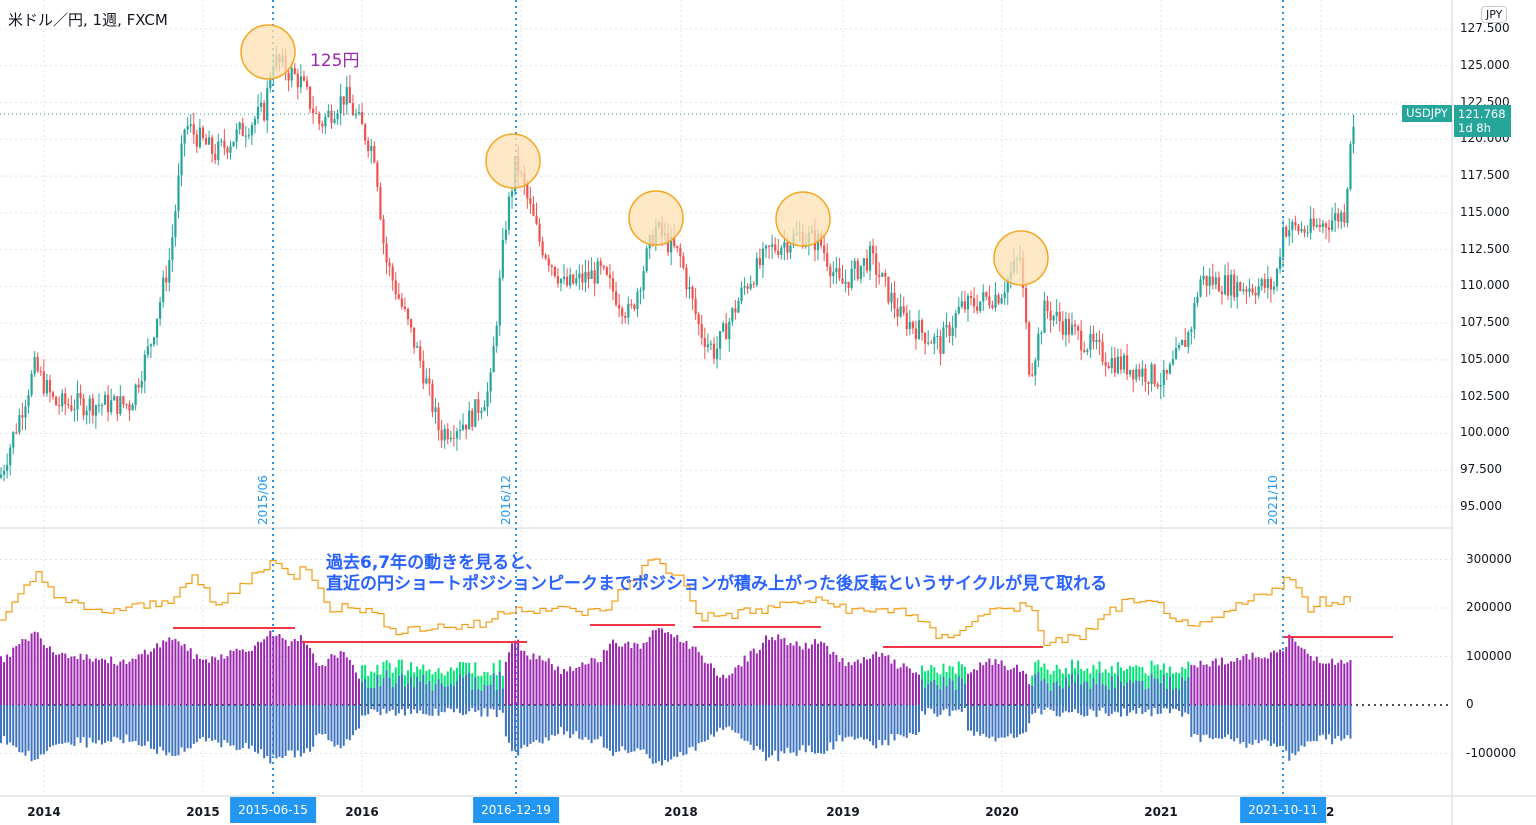 This screenshot has height=825, width=1536. I want to click on time-marker-highlight: 2021-10-11, so click(1283, 810).